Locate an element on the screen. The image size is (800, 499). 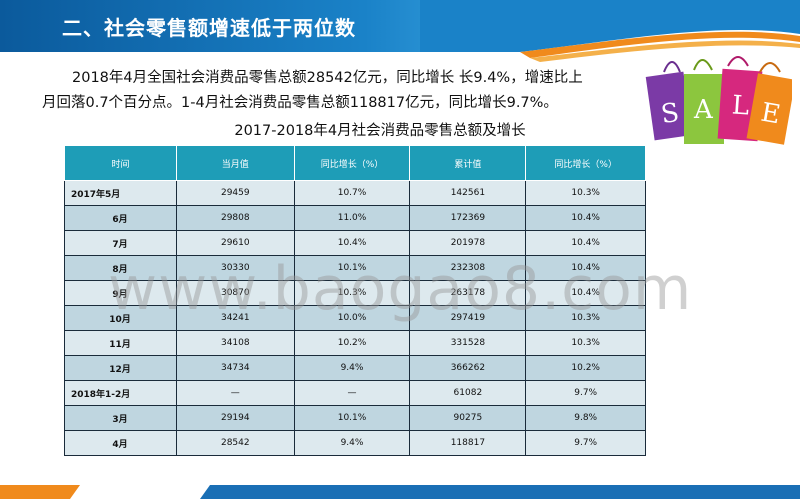
table-row: 12月 34734 9.4% 366262 10.2% is located at coordinates (355, 368).